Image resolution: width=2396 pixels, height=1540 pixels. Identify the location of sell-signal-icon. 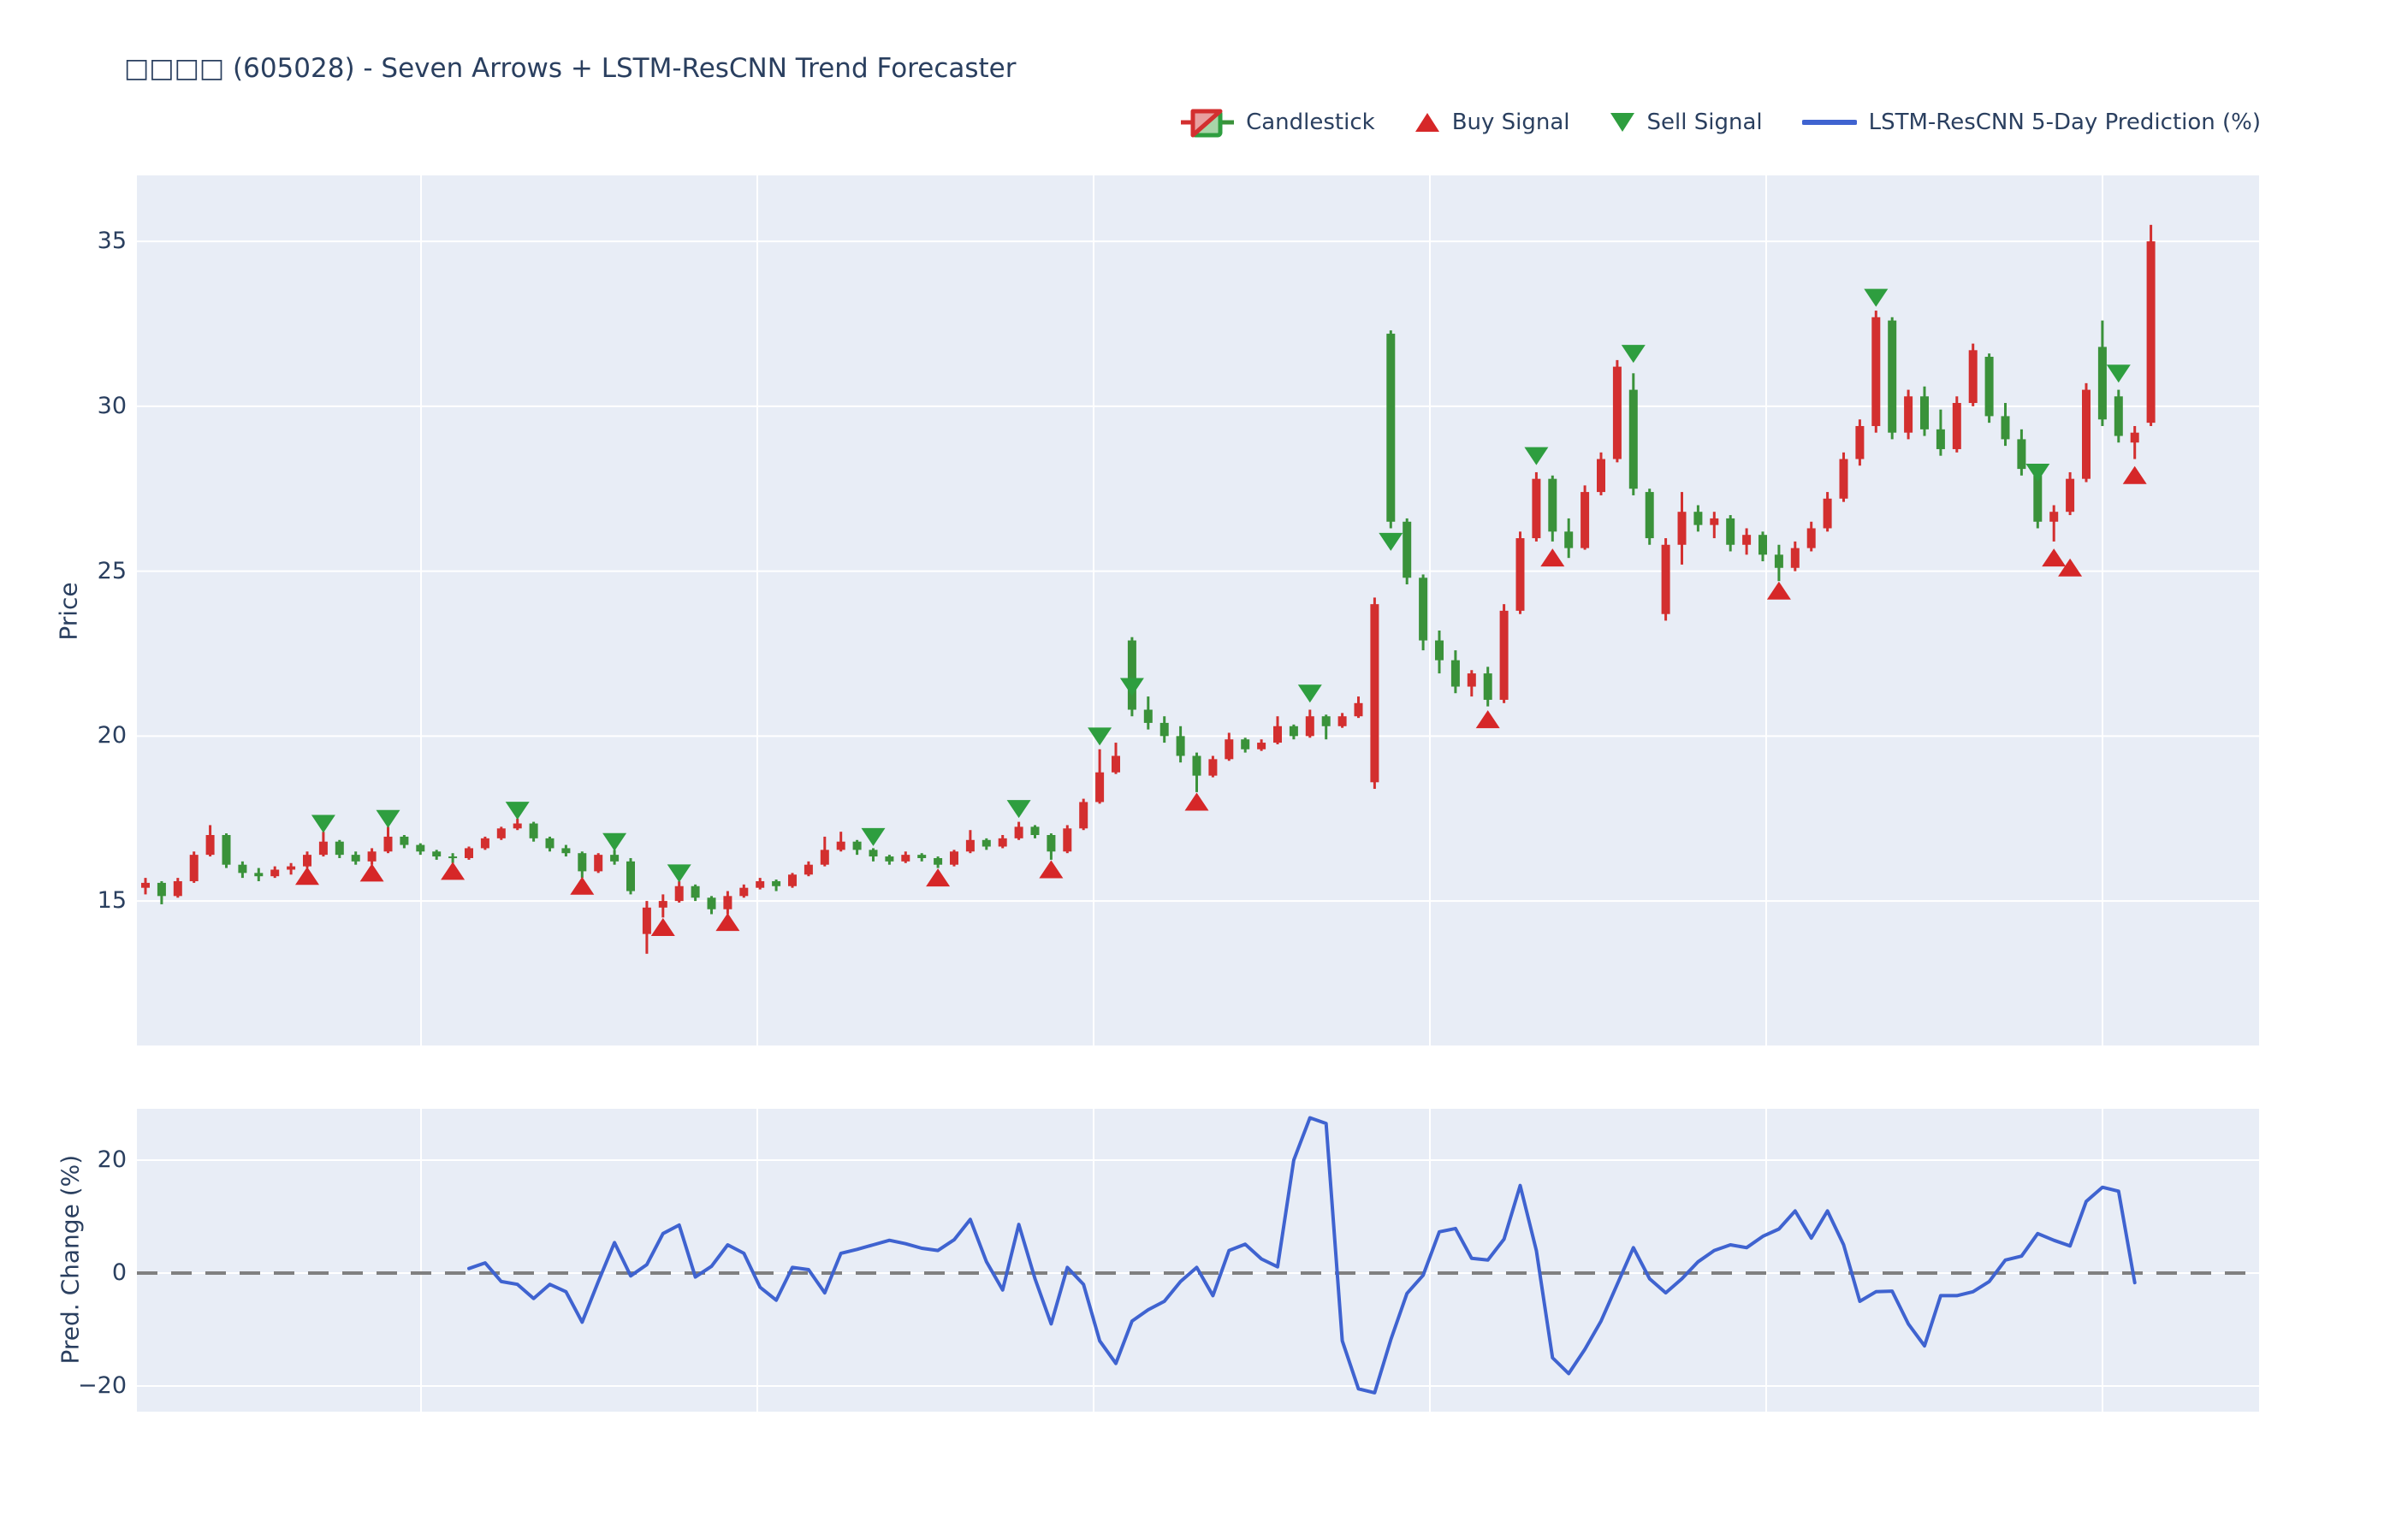
(1623, 122).